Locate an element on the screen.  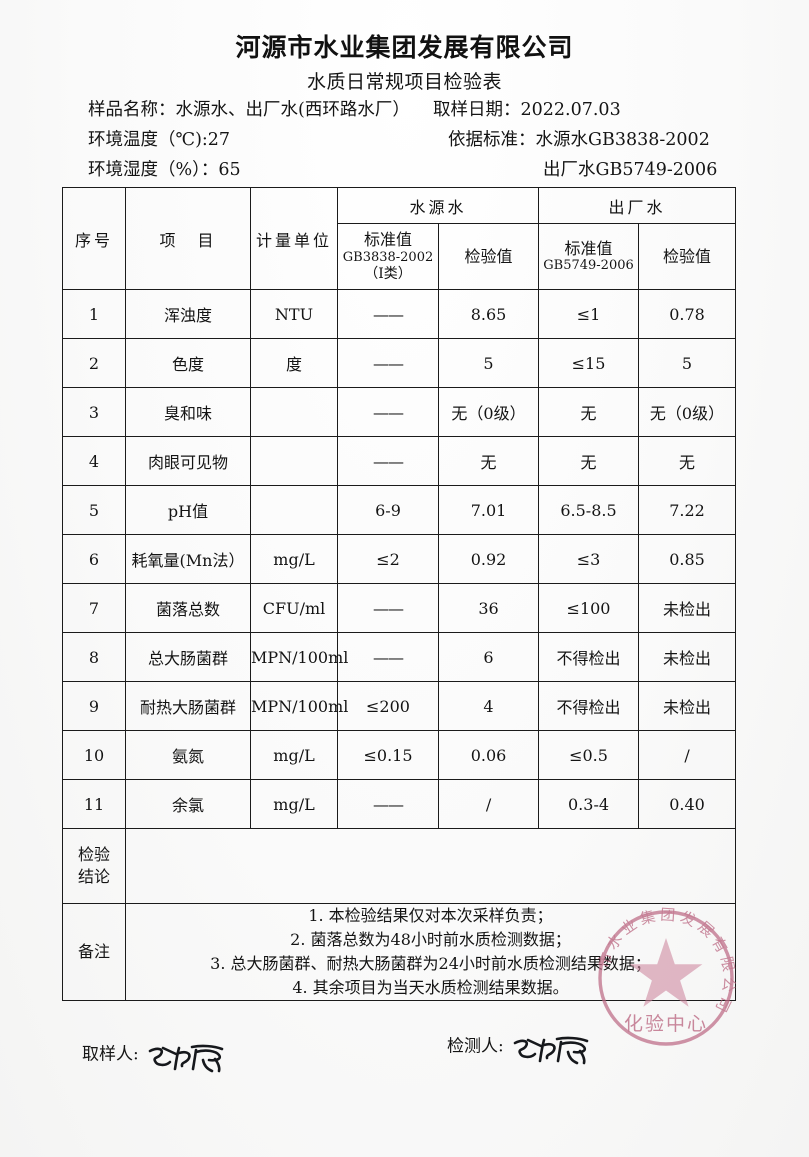
cell-index: 2 is located at coordinates (94, 363).